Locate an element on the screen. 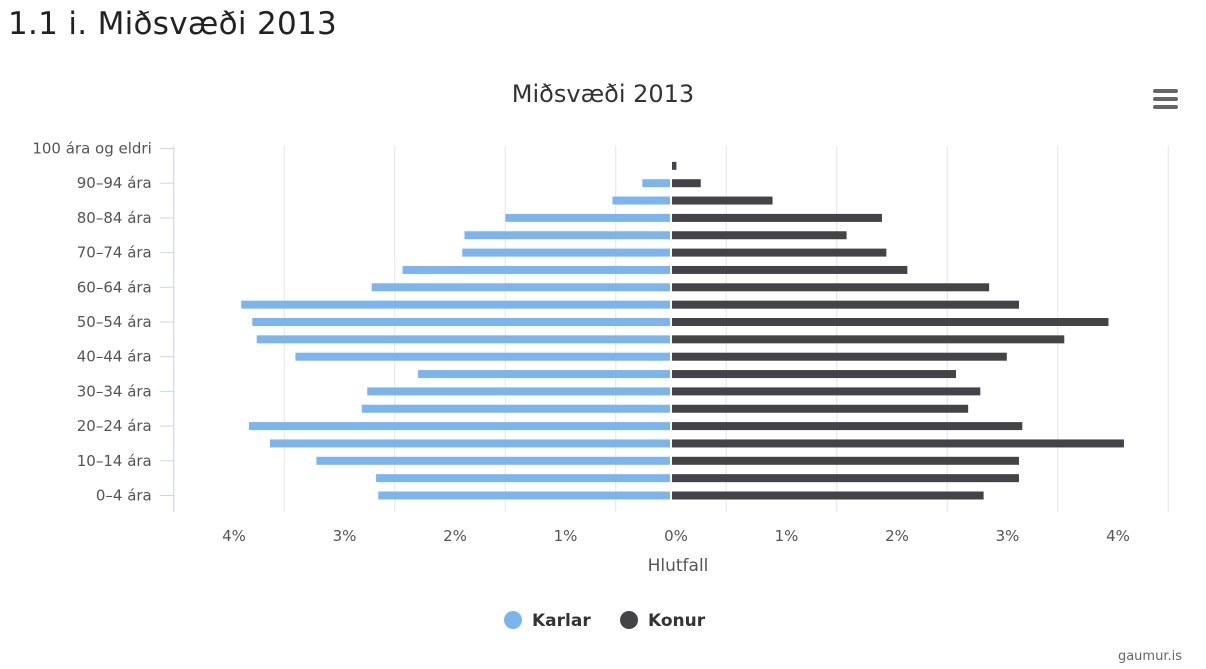 This screenshot has height=669, width=1206. chart-menu-button is located at coordinates (1166, 99).